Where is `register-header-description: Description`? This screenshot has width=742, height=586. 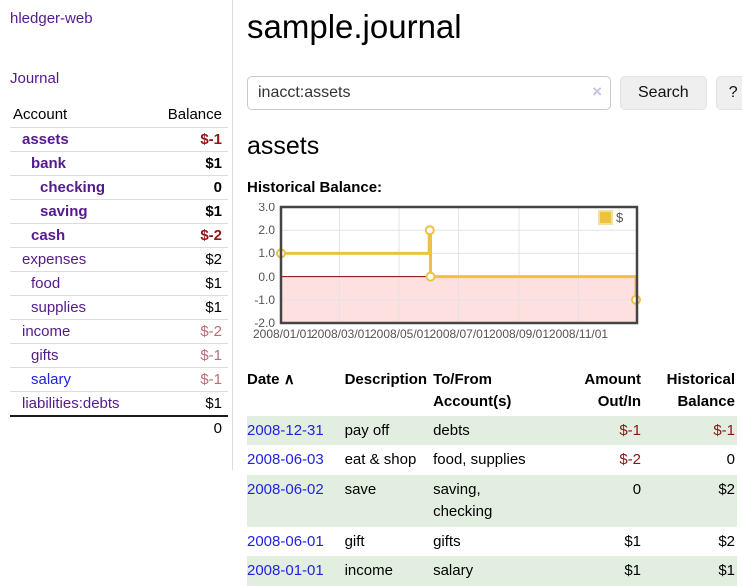
register-header-description: Description is located at coordinates (386, 379).